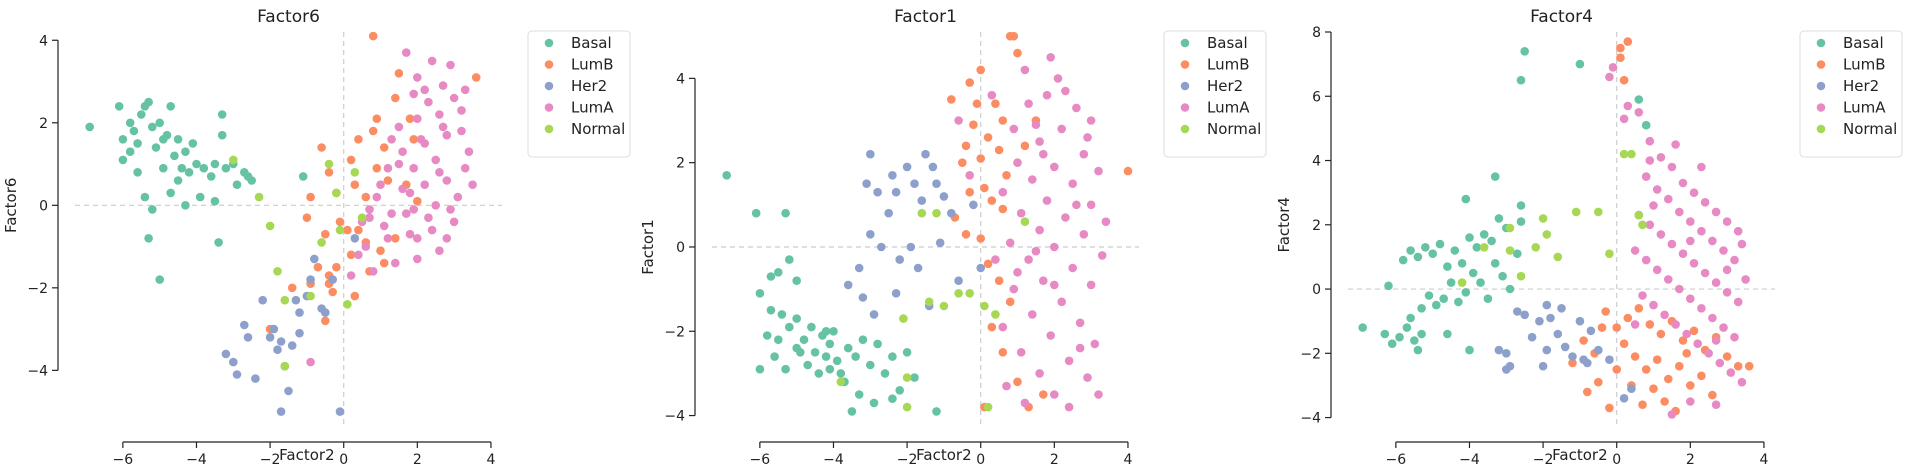  Describe the element at coordinates (591, 43) in the screenshot. I see `legend-entry: Basal` at that location.